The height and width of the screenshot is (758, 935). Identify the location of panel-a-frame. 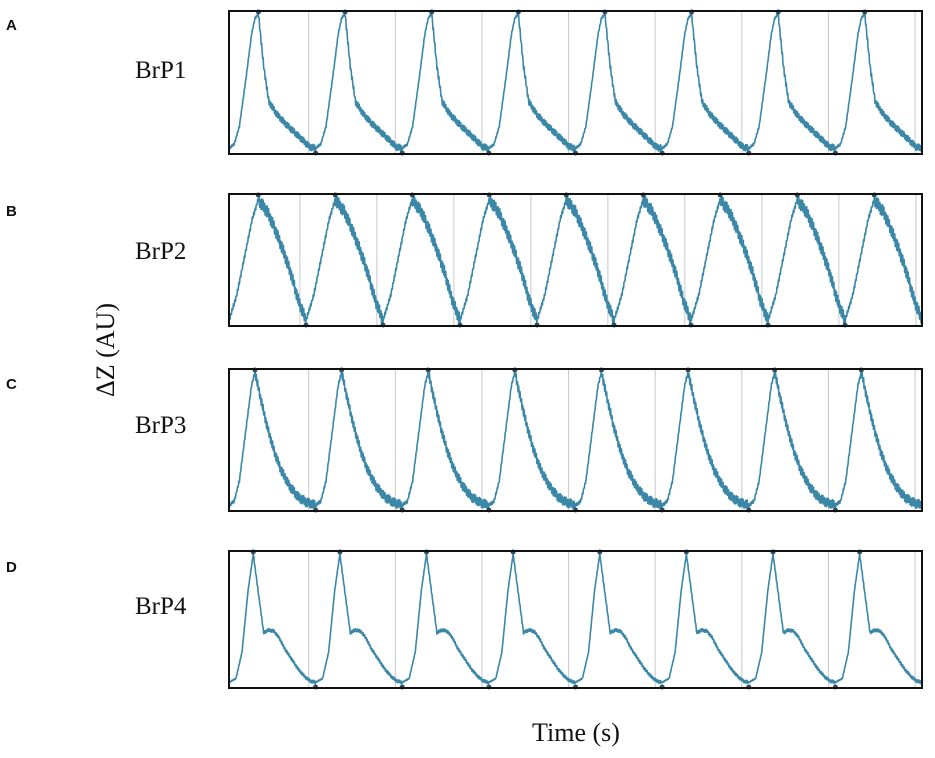
(575, 82).